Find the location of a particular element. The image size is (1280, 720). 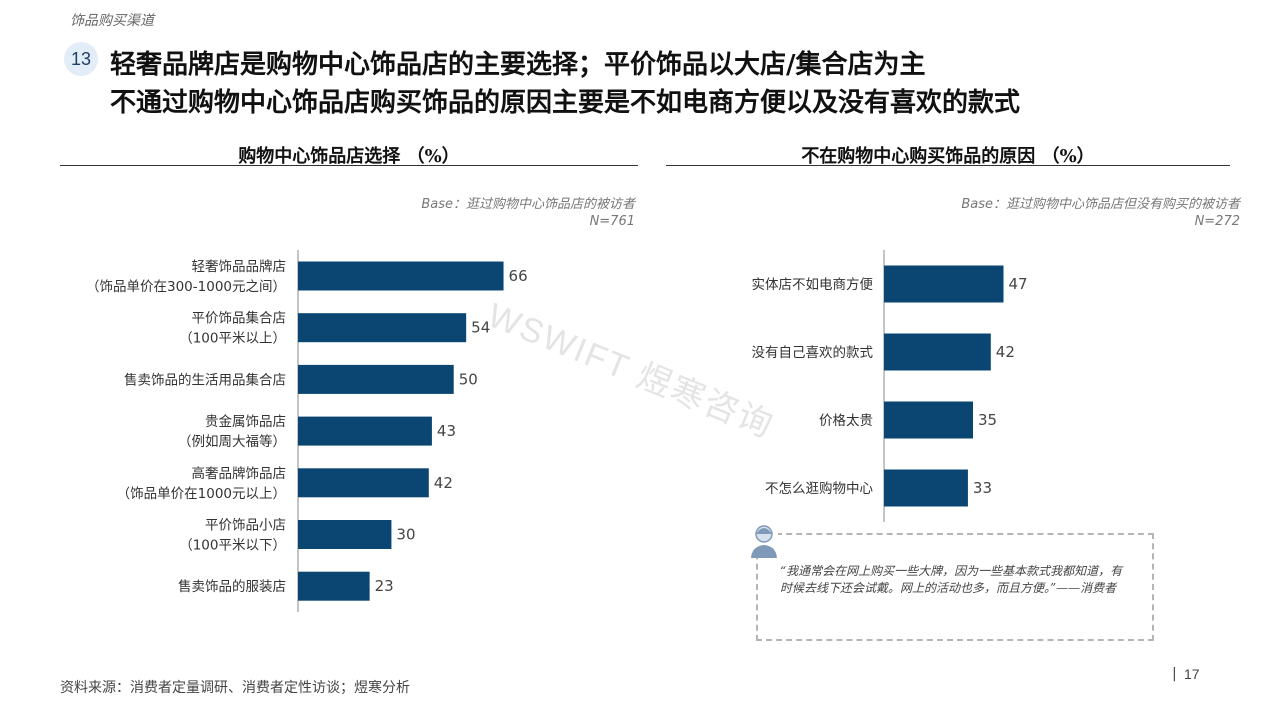

left-chart-category-label-5-line-1: （100平米以下） is located at coordinates (232, 546).